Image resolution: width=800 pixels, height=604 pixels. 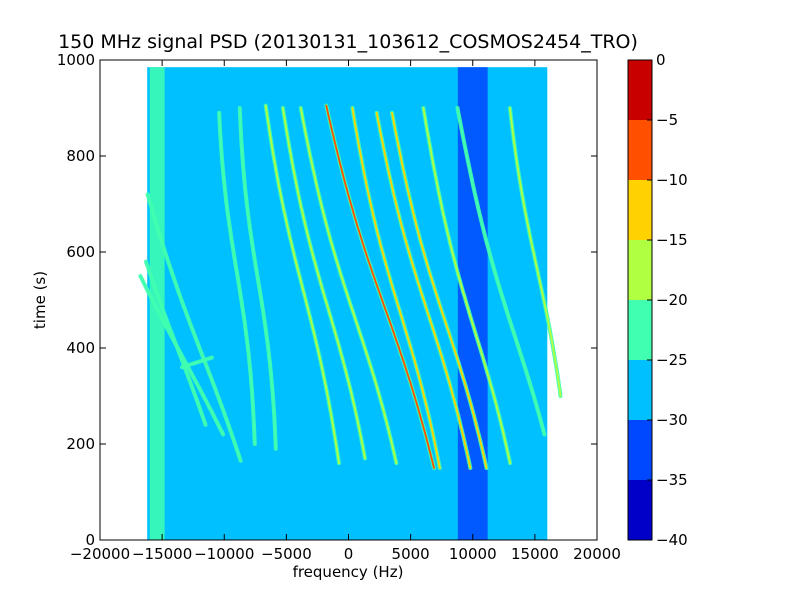 I want to click on colorbar-tick-label: −30, so click(x=672, y=420).